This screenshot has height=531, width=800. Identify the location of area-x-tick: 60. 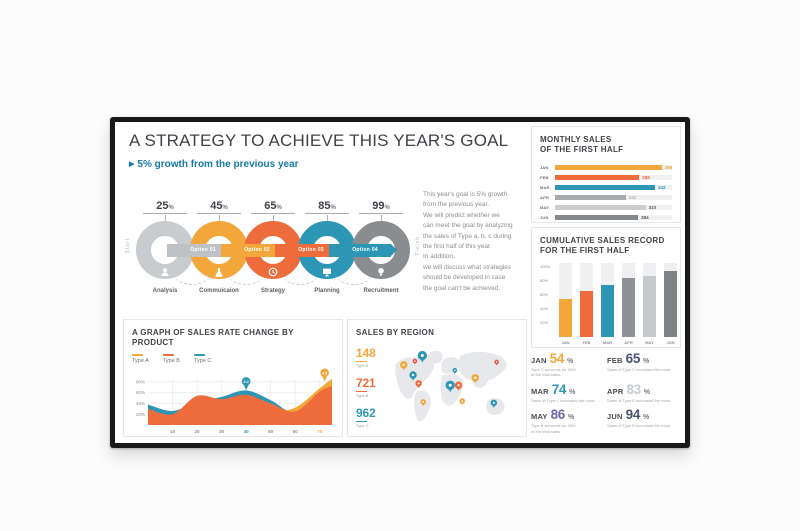
(296, 431).